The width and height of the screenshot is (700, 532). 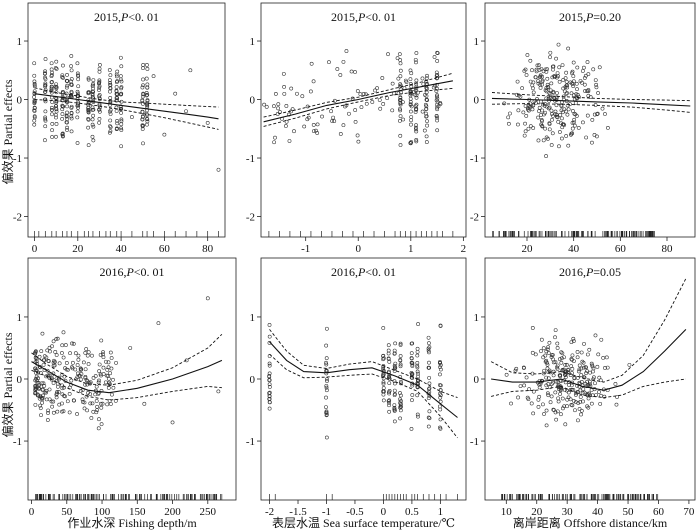 I want to click on panel-2015-fishing-depth: 0 20 40 60 80 -2 -1 0 1 2015,P<0. 01, so click(x=119, y=128).